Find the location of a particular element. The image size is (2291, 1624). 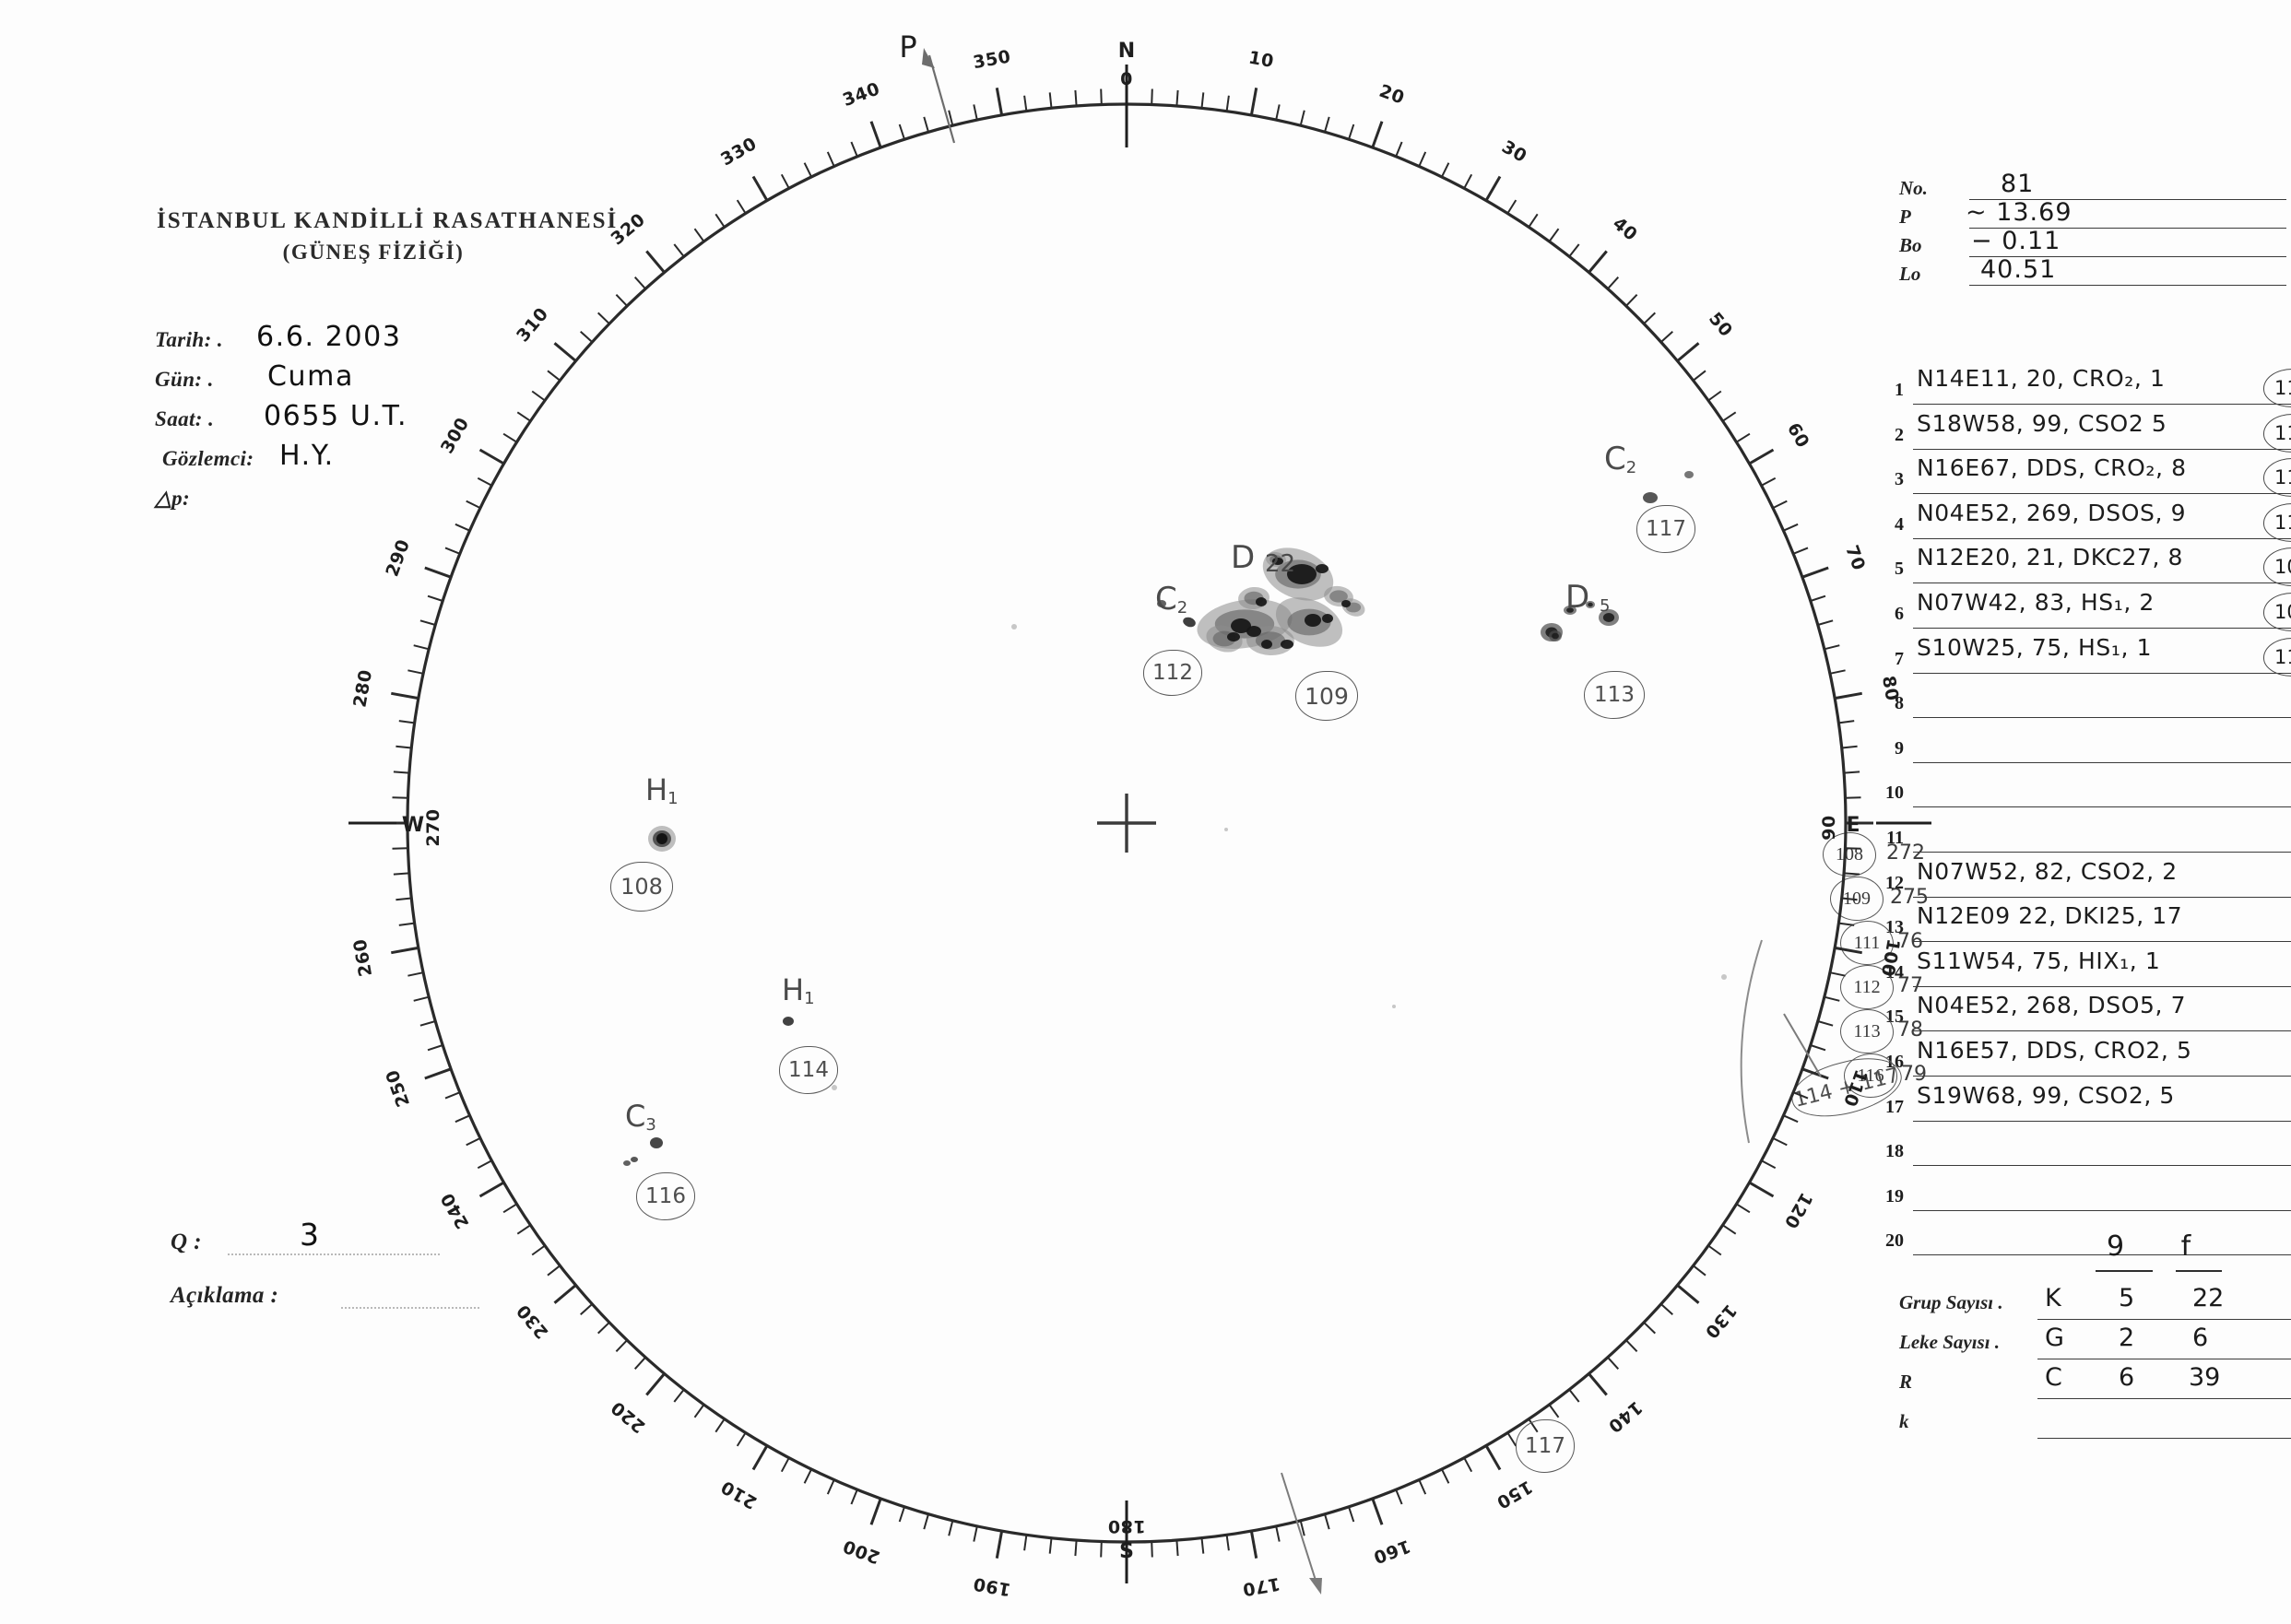

group-text: S19W68, 99, CSO2, 5 is located at coordinates (2046, 1095).